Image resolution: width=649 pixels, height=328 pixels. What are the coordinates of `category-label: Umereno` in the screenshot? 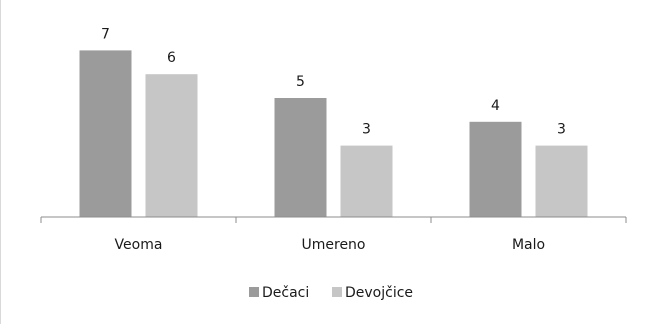 It's located at (334, 245).